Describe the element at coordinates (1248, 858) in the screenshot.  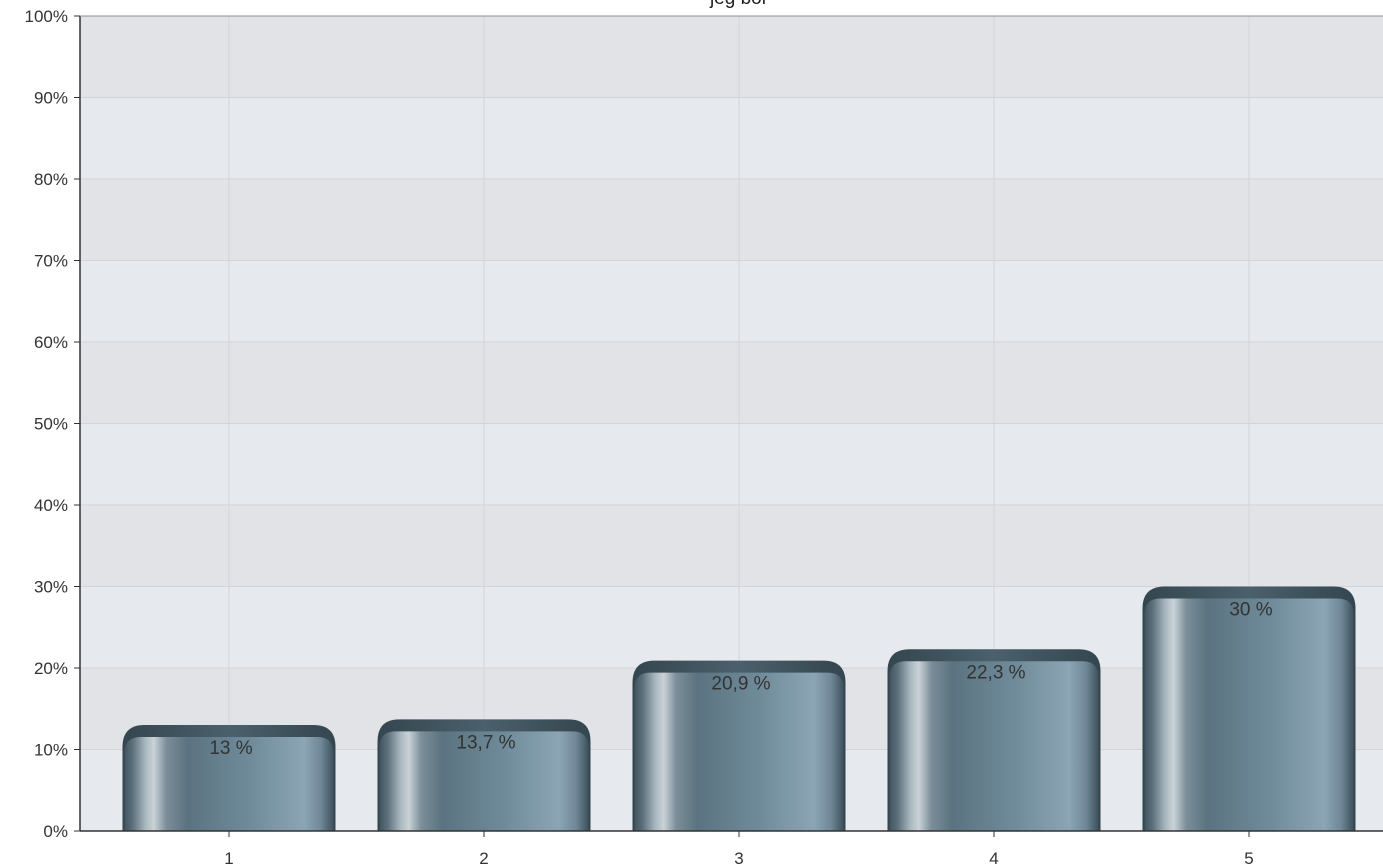
I see `x-tick-label: 5` at that location.